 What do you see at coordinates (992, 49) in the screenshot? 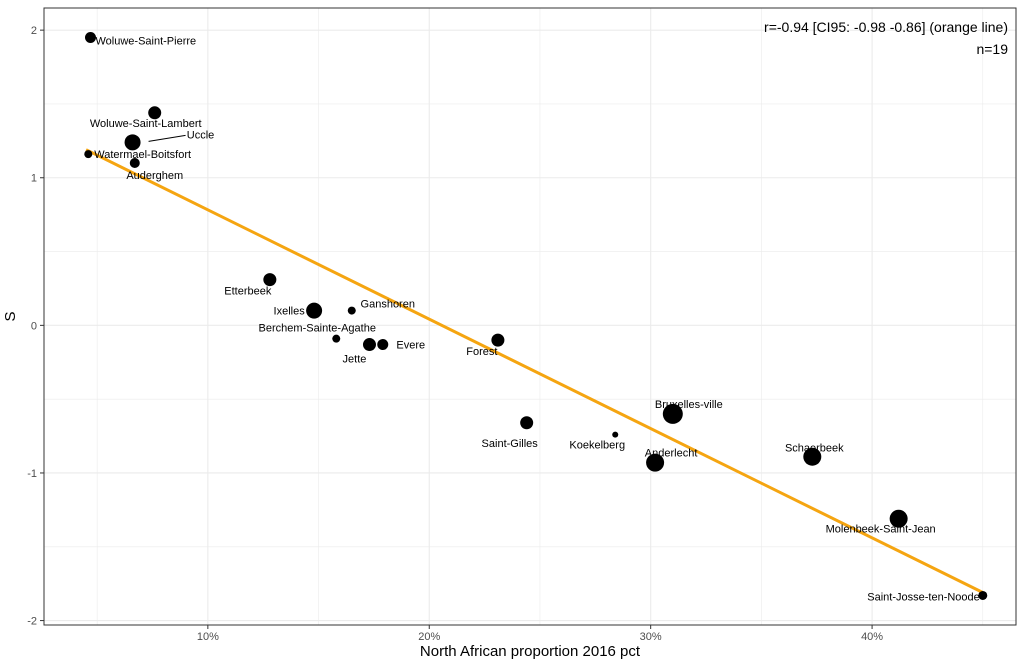
I see `n-annotation: n=19` at bounding box center [992, 49].